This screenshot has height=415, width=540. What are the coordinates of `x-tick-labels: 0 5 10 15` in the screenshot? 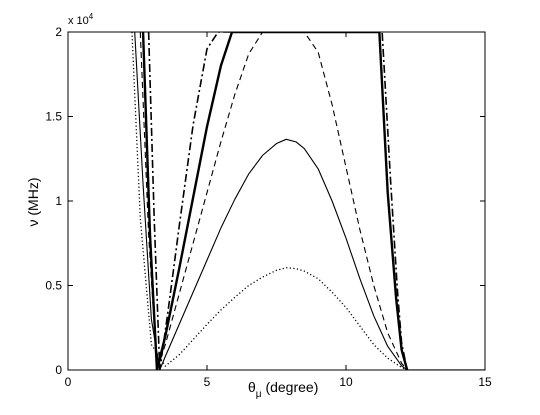 It's located at (278, 382).